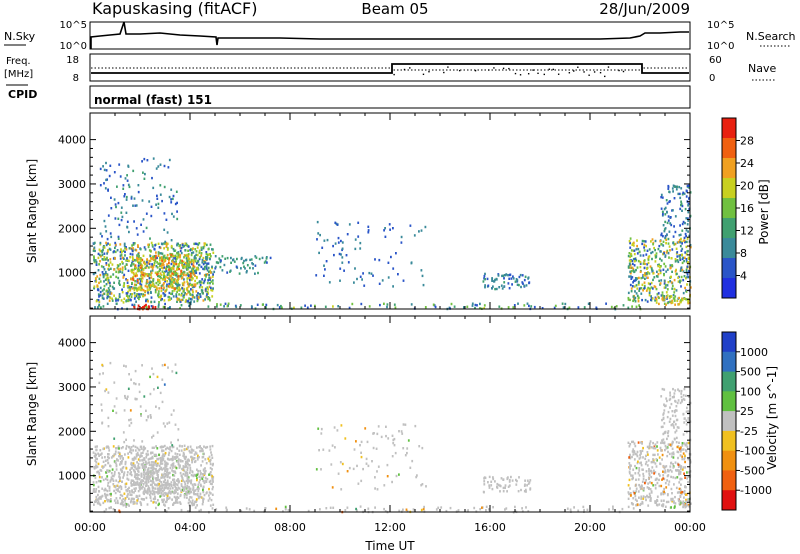 The image size is (800, 554). What do you see at coordinates (90, 527) in the screenshot?
I see `velocity-xtick-label: 00:00` at bounding box center [90, 527].